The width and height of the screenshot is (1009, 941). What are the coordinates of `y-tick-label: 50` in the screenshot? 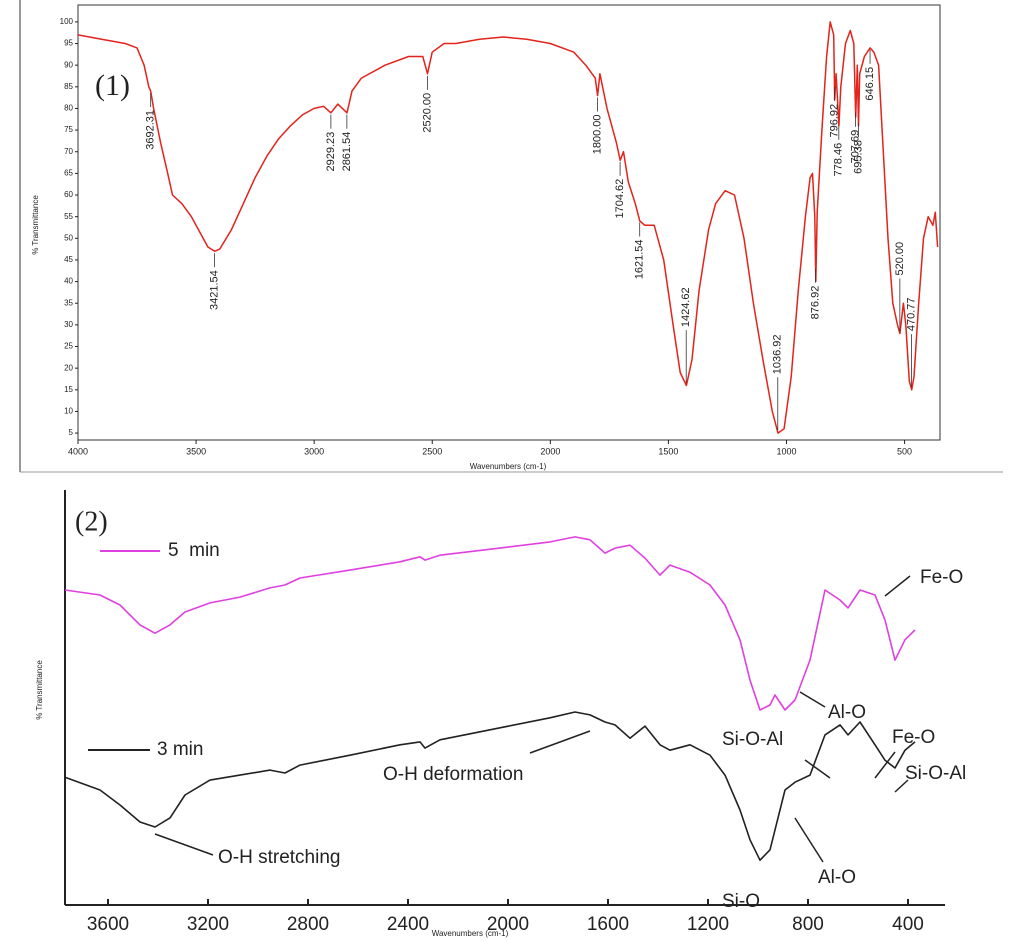 It's located at (68, 237).